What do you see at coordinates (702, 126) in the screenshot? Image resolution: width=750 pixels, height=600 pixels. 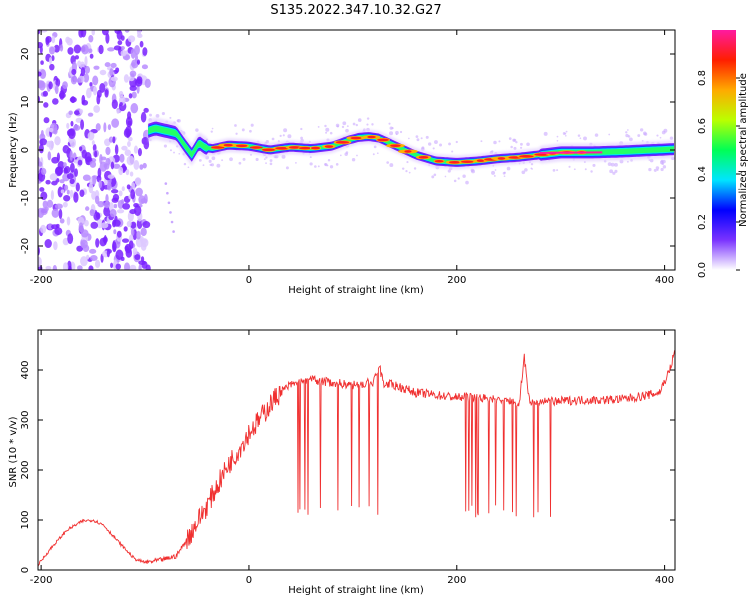 I see `colorbar-tick-label: 0.6` at bounding box center [702, 126].